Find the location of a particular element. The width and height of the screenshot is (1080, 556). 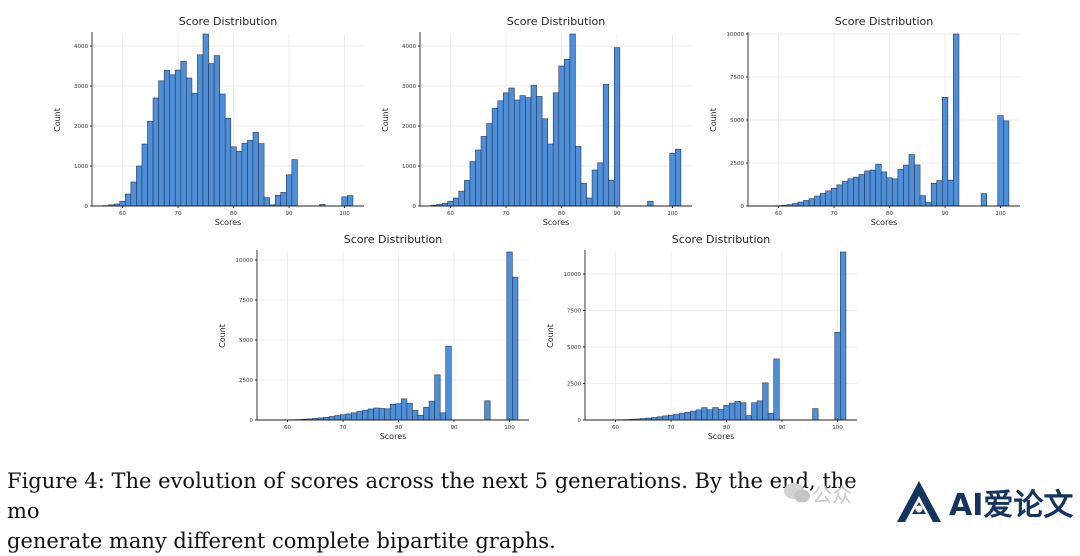

y-tick-label: 7500 is located at coordinates (574, 311).